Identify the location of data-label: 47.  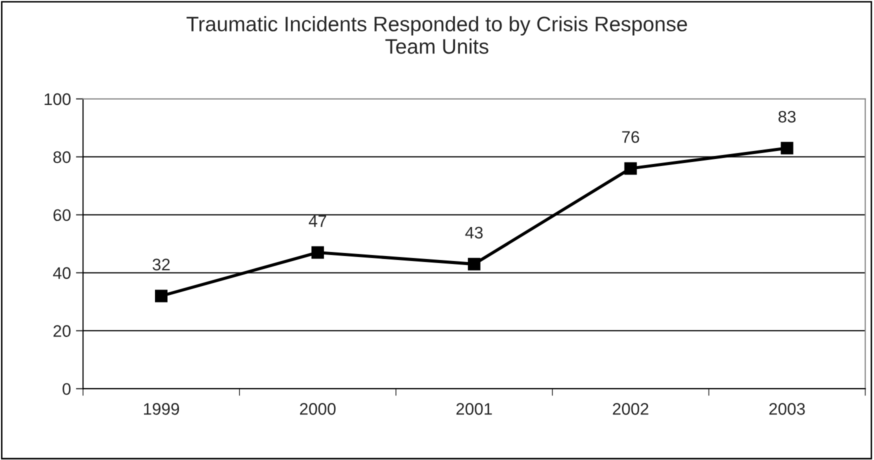
(317, 221).